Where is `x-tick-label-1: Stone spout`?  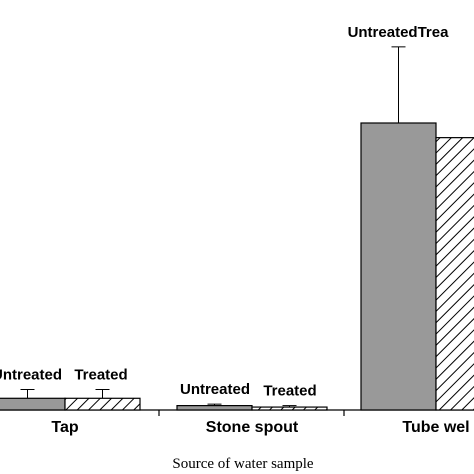 x-tick-label-1: Stone spout is located at coordinates (252, 427).